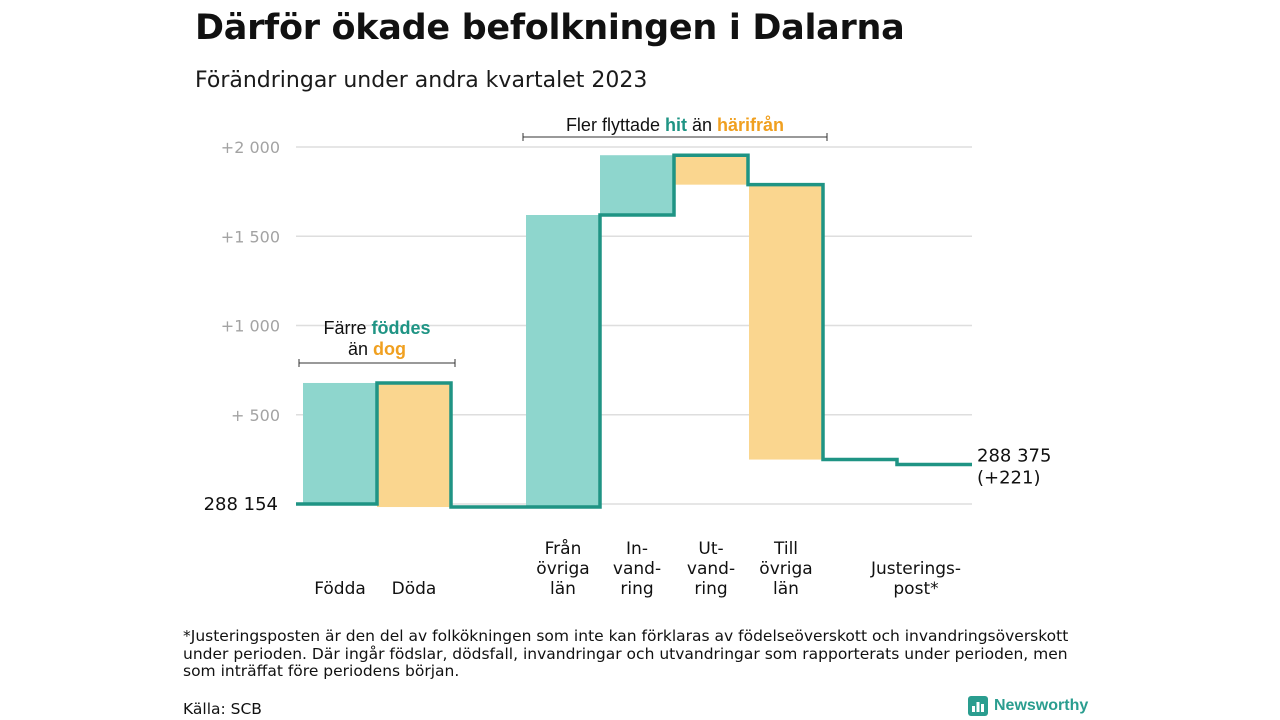 The image size is (1280, 720). I want to click on category-label-immigration: vand-, so click(637, 569).